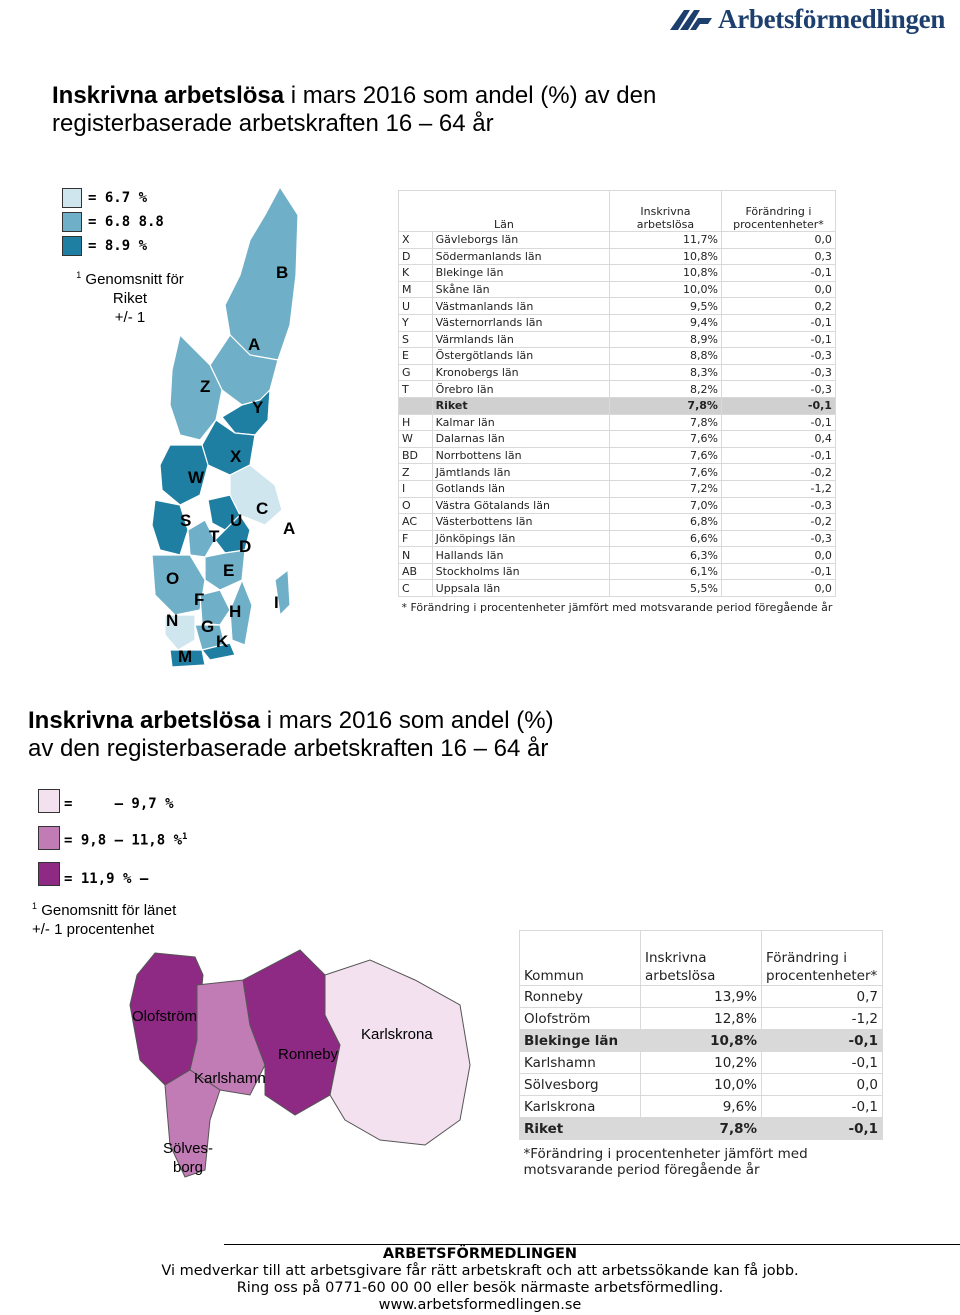 The width and height of the screenshot is (960, 1315). Describe the element at coordinates (592, 1244) in the screenshot. I see `footer-divider` at that location.